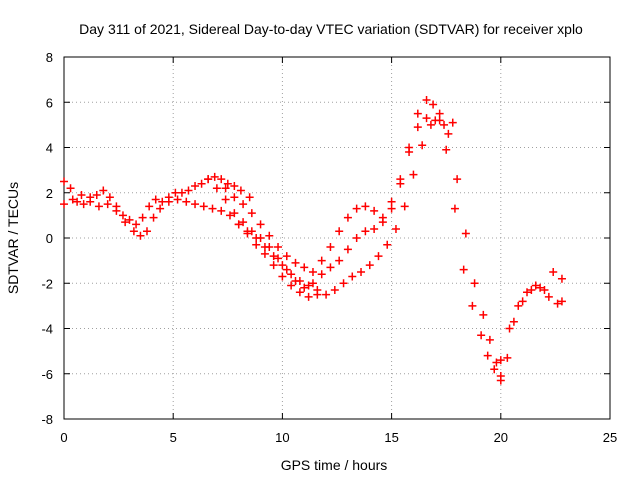 The width and height of the screenshot is (640, 480). Describe the element at coordinates (49, 148) in the screenshot. I see `y-tick-label: 4` at that location.